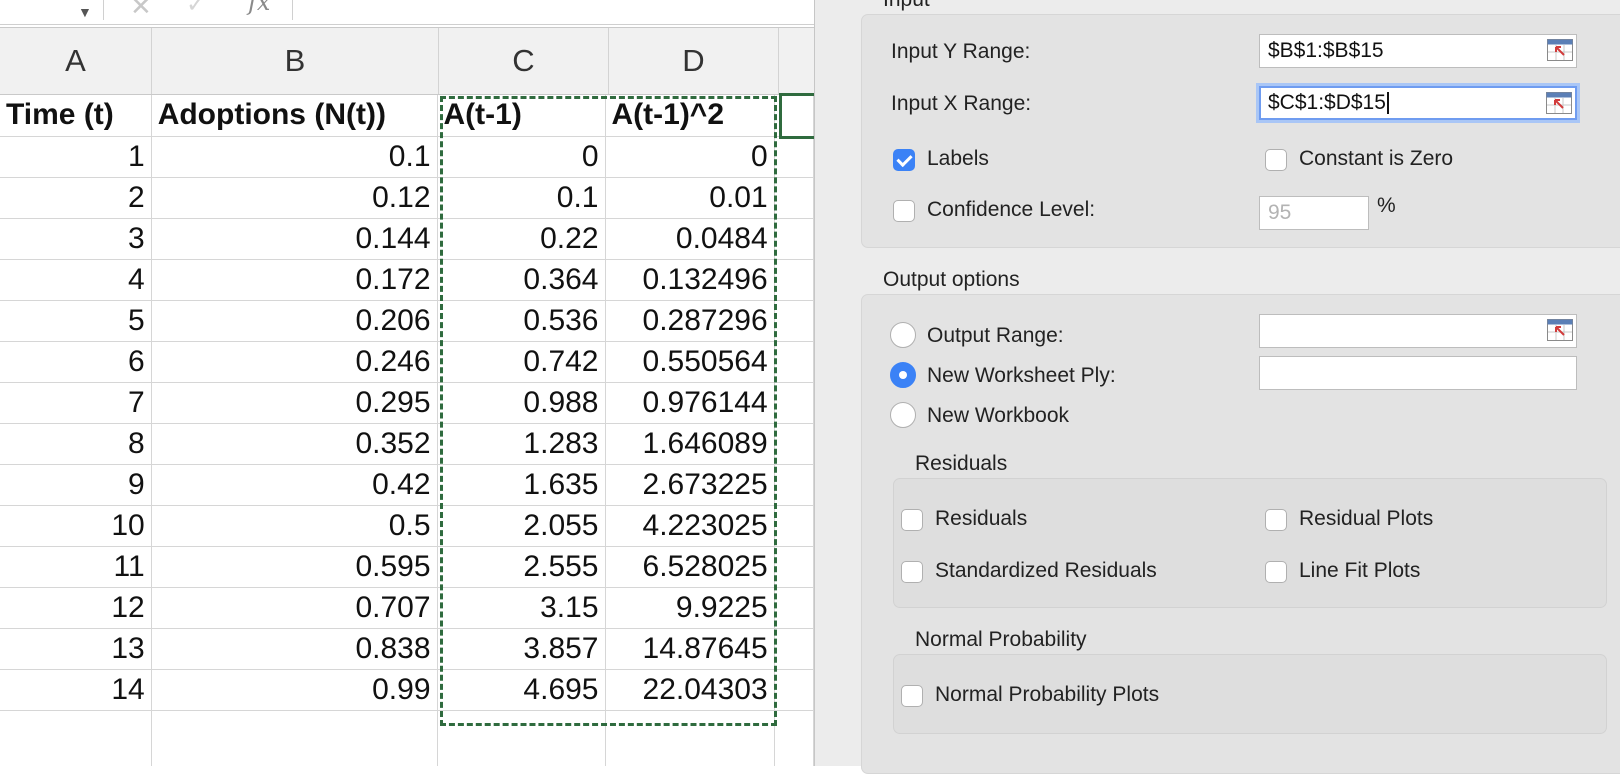 This screenshot has height=774, width=1620. I want to click on cell-time: 10, so click(76, 526).